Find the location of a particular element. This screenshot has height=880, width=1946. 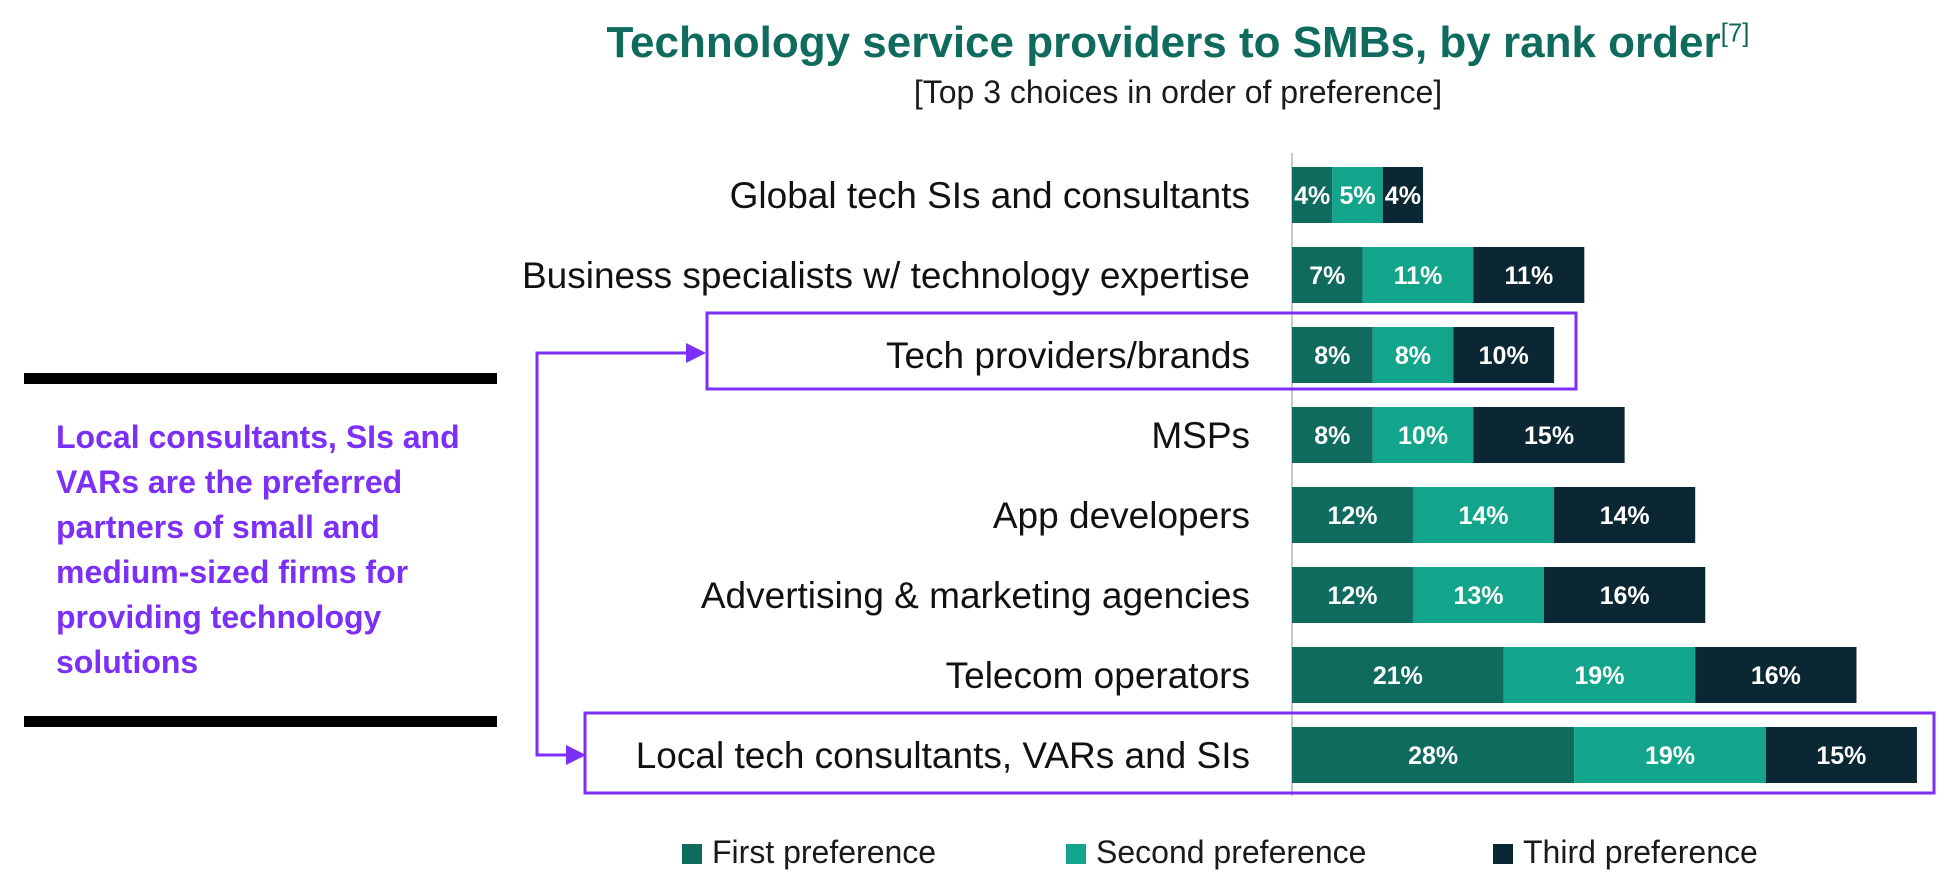

chart-subtitle: [Top 3 choices in order of preference] is located at coordinates (1178, 92).